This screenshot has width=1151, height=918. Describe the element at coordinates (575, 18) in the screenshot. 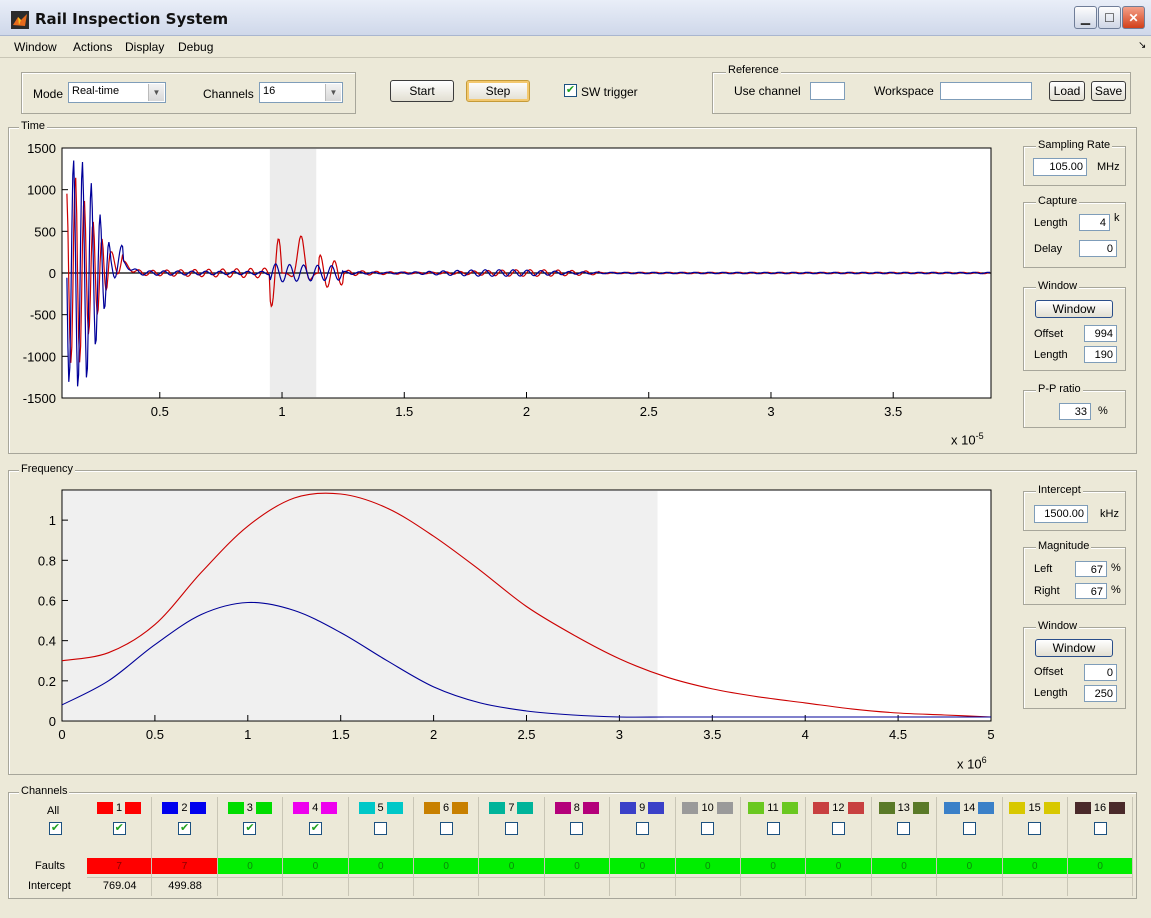

I see `title-bar: Rail Inspection System ▁ ☐ ✕` at that location.